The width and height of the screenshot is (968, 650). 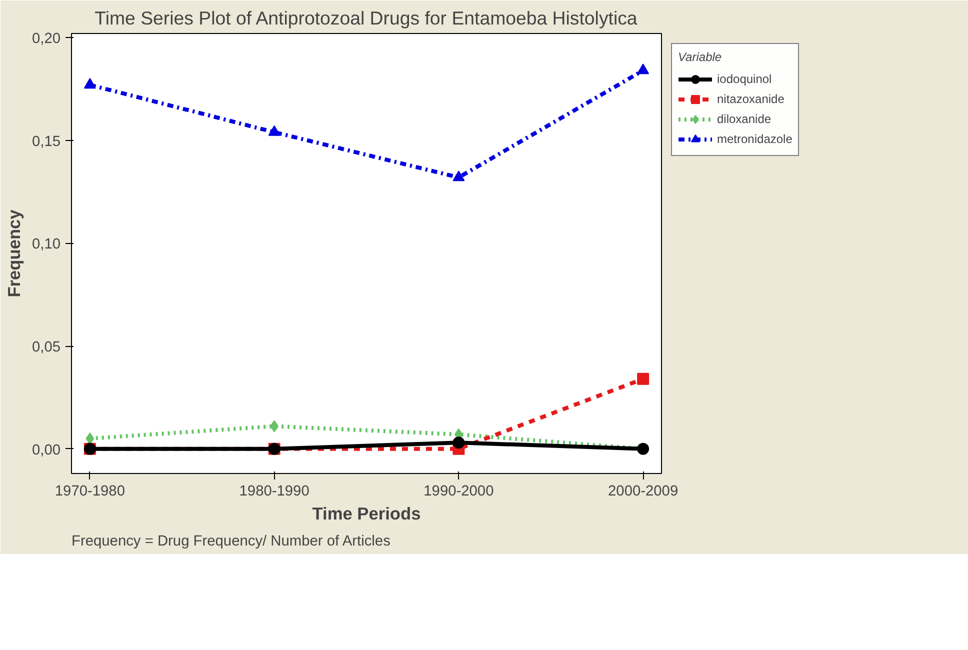 What do you see at coordinates (231, 542) in the screenshot?
I see `text: Frequency = Drug Frequency/ Number of Articles` at bounding box center [231, 542].